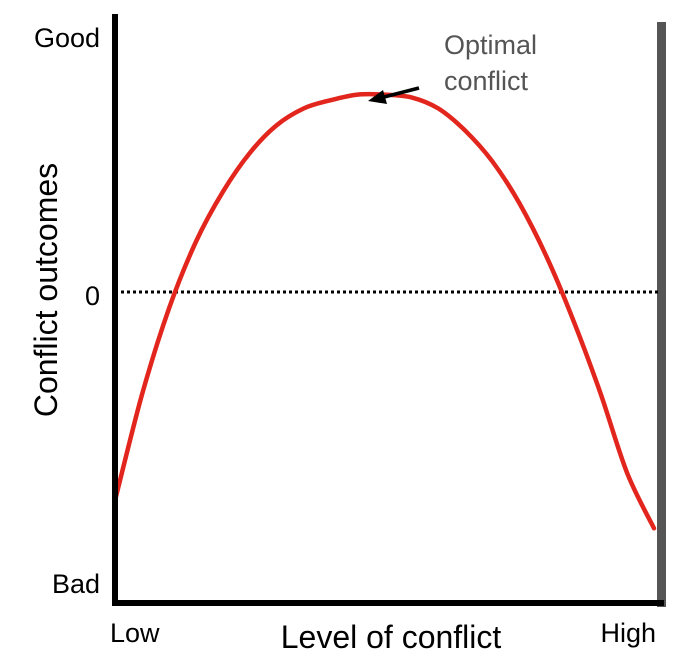 The width and height of the screenshot is (689, 662). I want to click on annotation-arrow-head, so click(377, 97).